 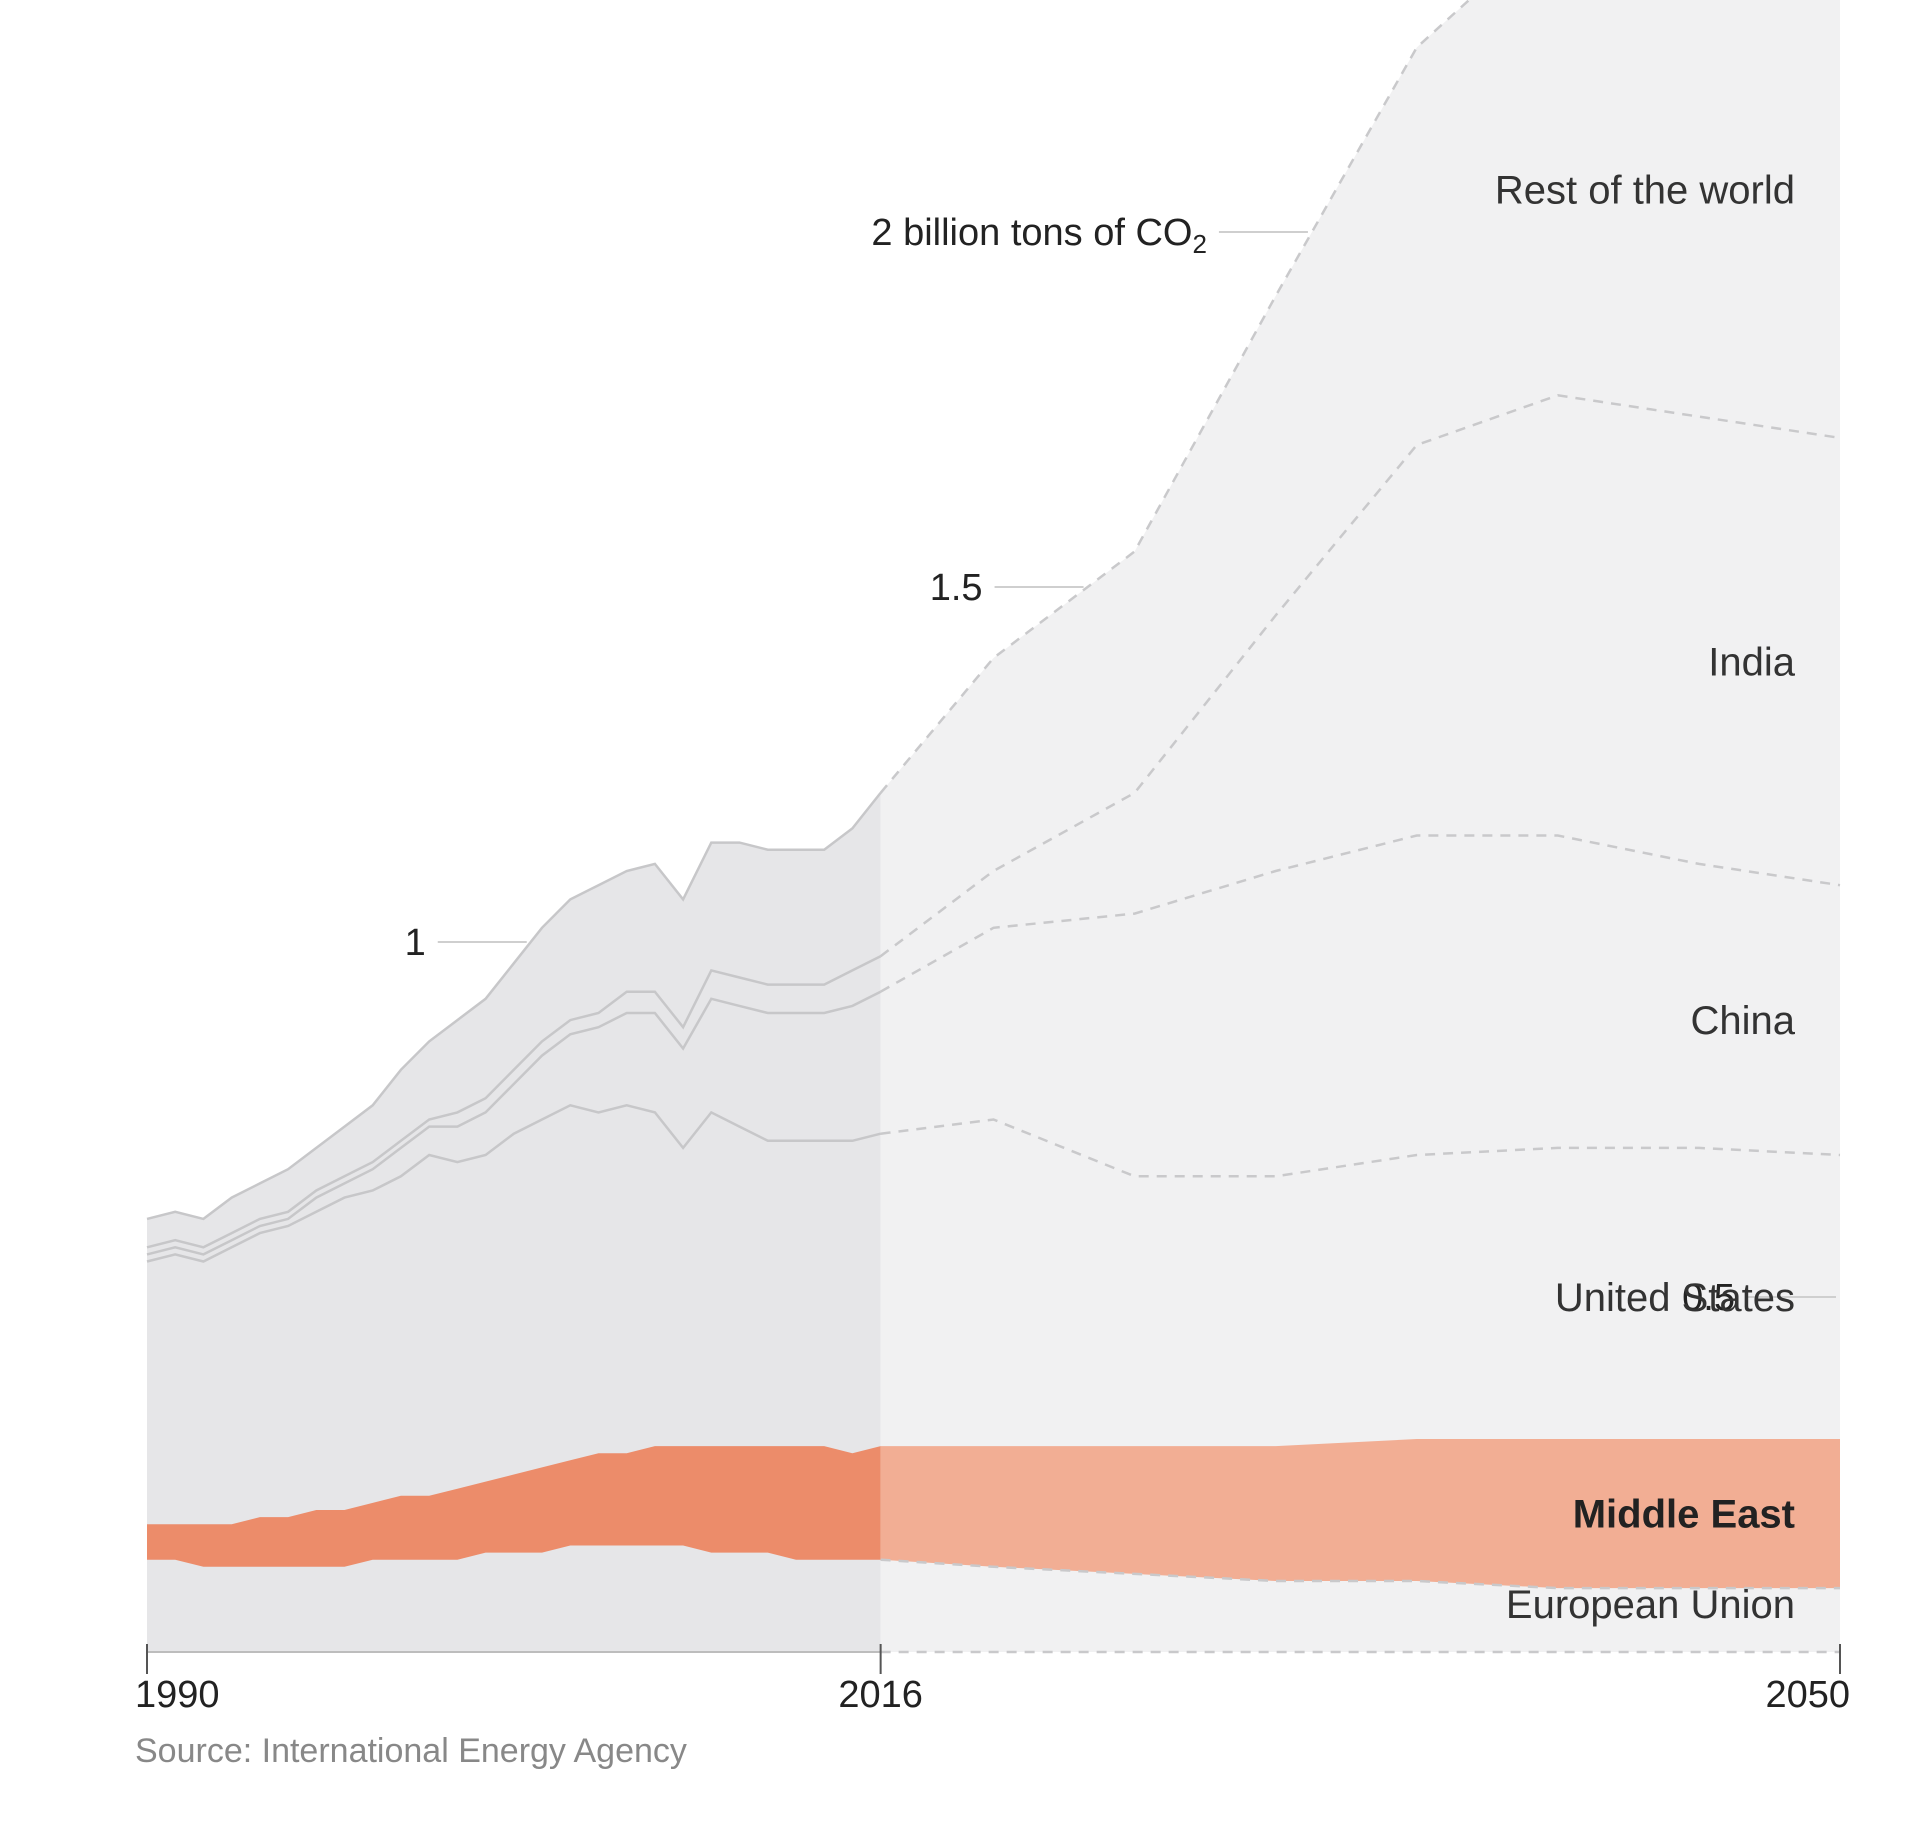 I want to click on boundary-line-rest-of-the-world, so click(x=514, y=1006).